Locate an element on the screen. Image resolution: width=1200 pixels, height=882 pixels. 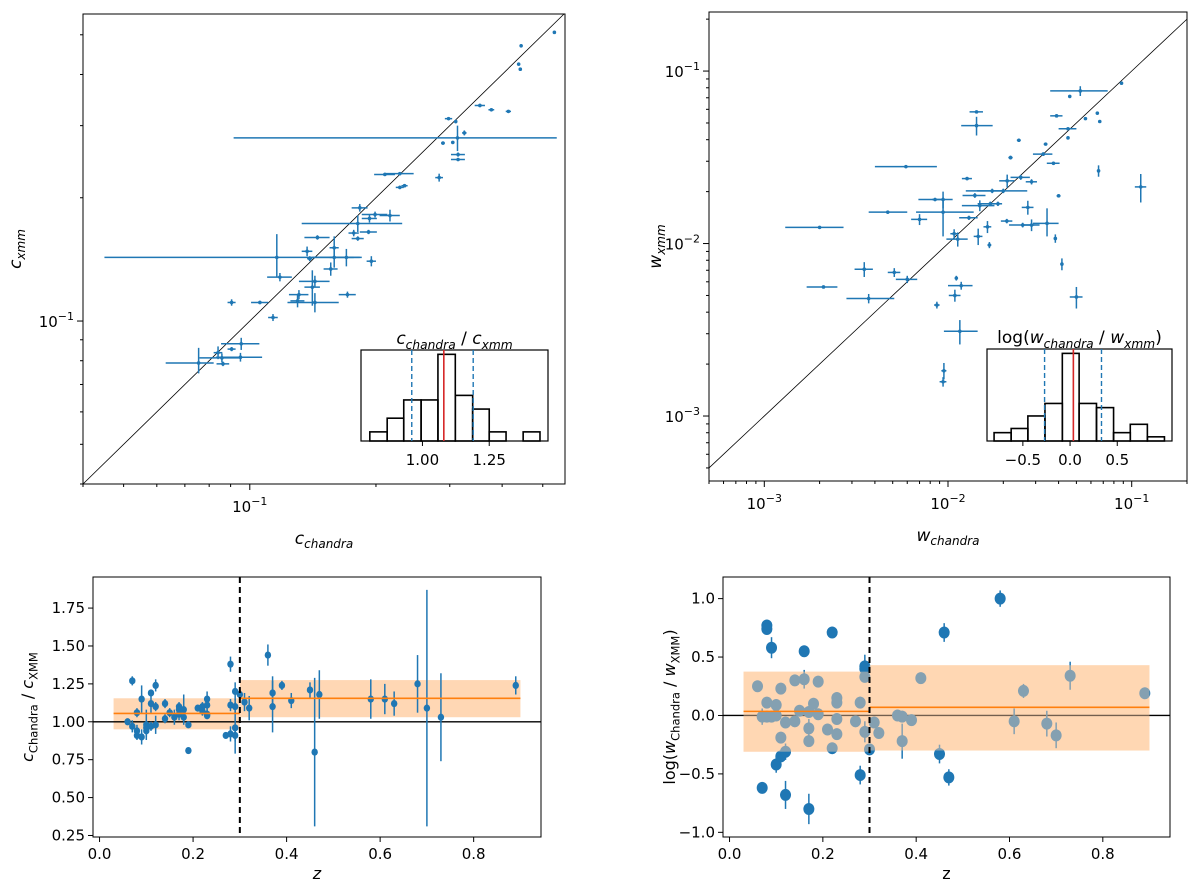
y-tick-label: 1.0 is located at coordinates (703, 599).